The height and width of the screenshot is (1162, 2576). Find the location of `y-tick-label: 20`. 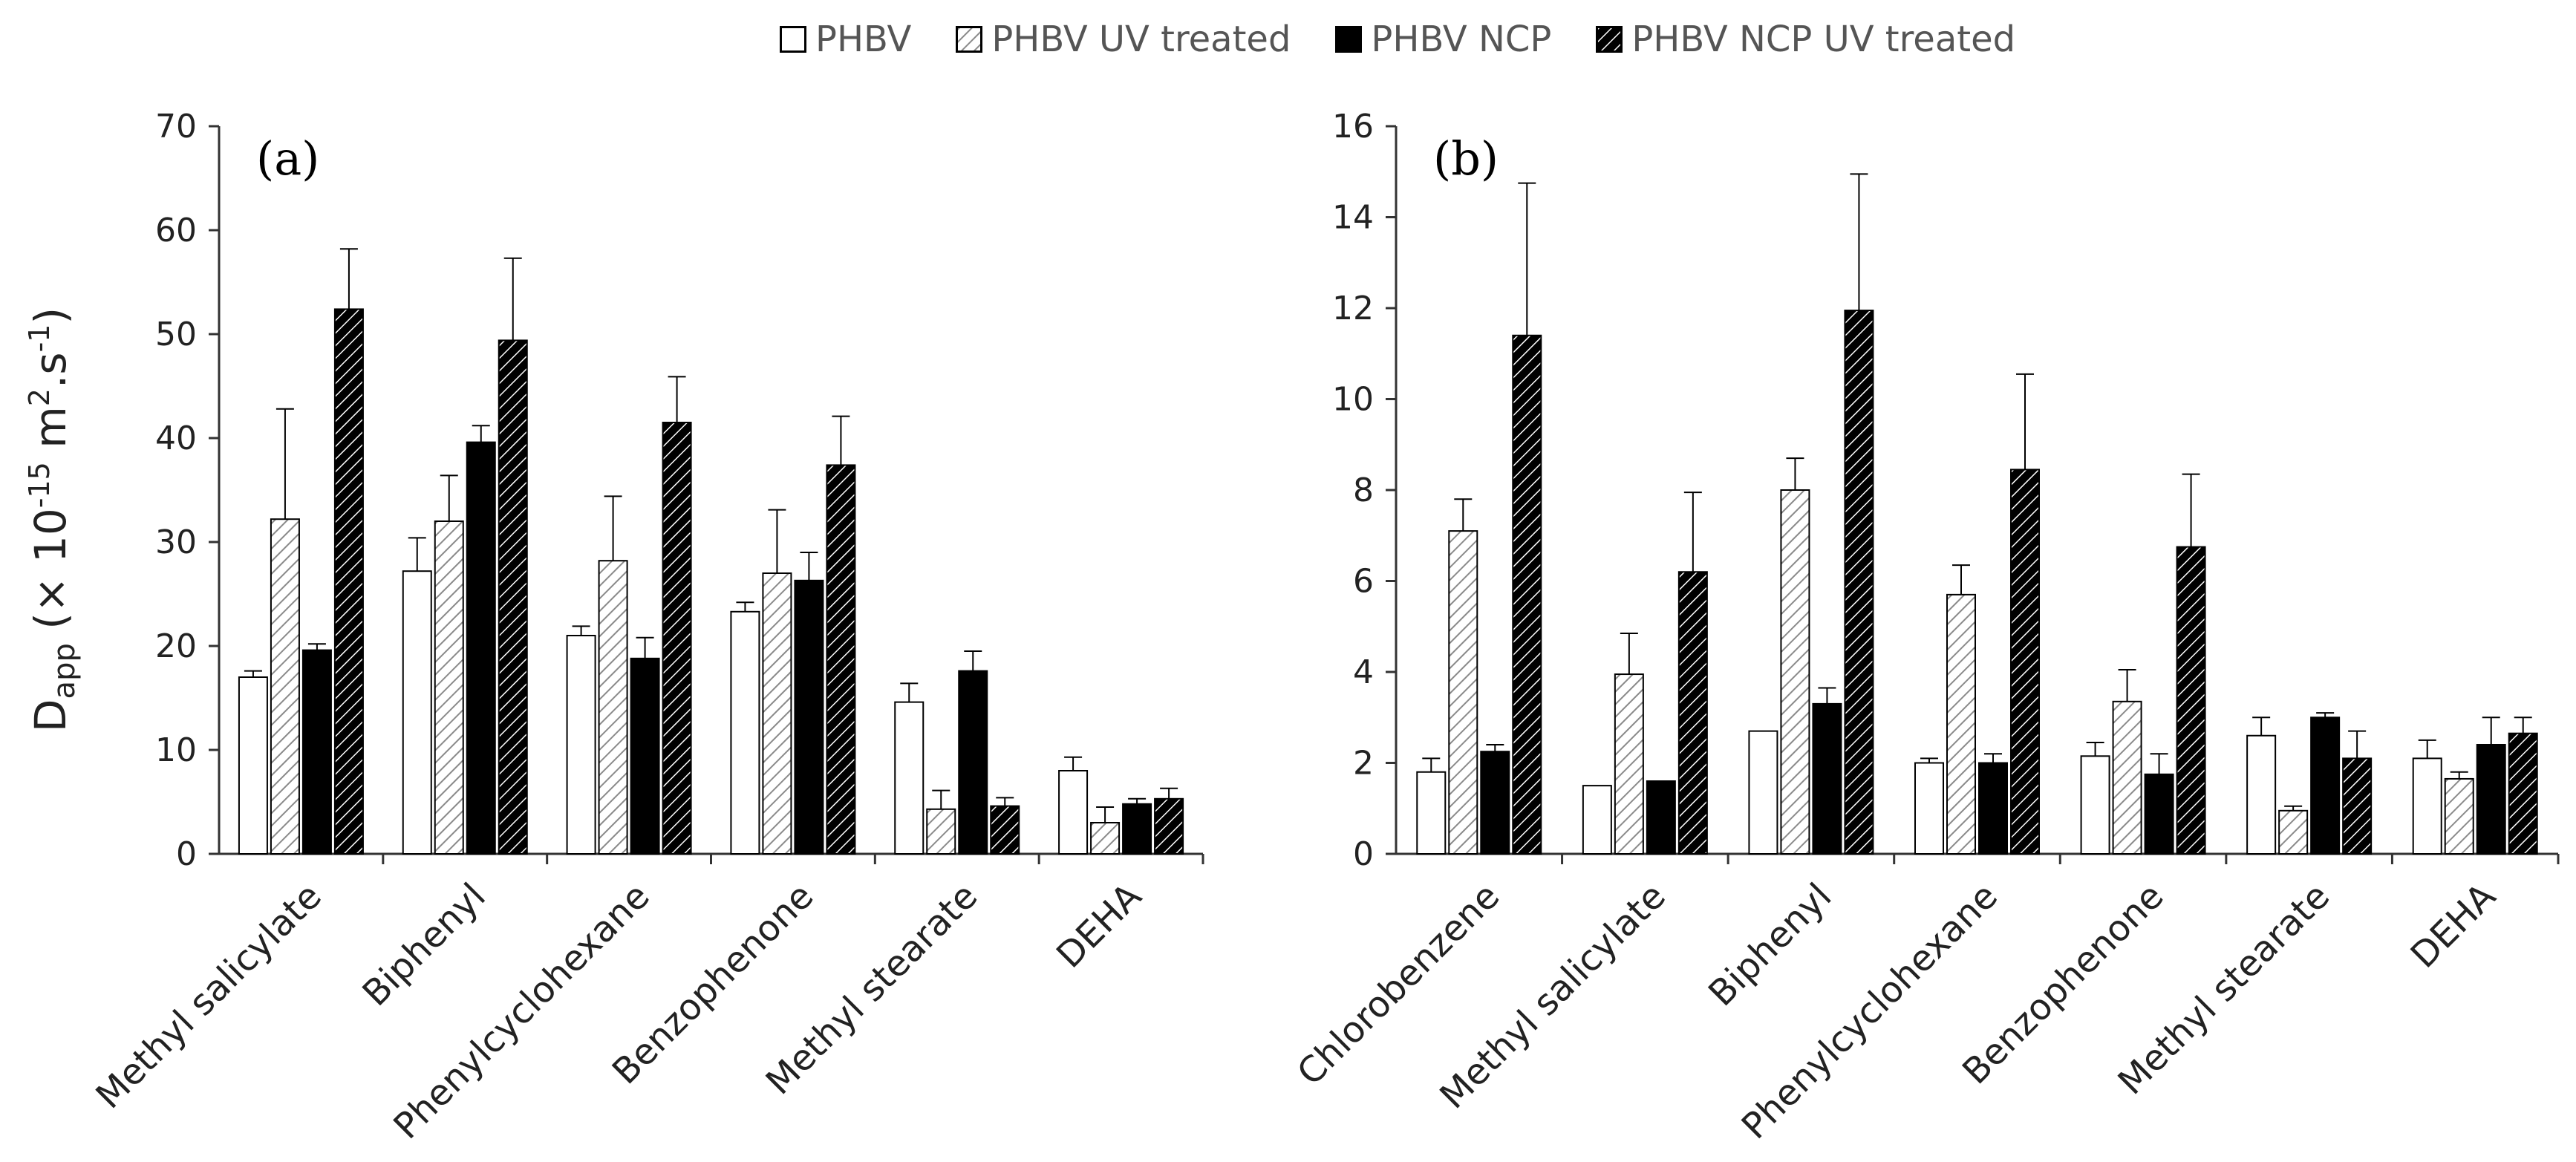

y-tick-label: 20 is located at coordinates (176, 646).